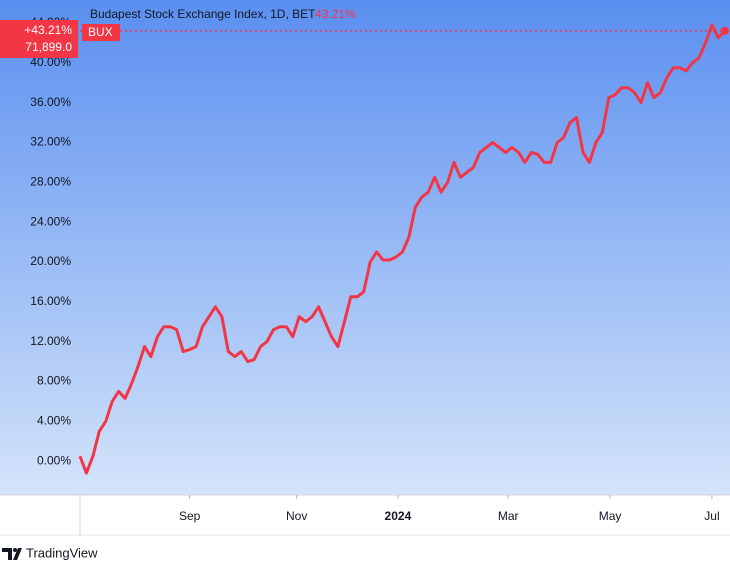  Describe the element at coordinates (50, 62) in the screenshot. I see `y-tick-label: 40.00%` at that location.